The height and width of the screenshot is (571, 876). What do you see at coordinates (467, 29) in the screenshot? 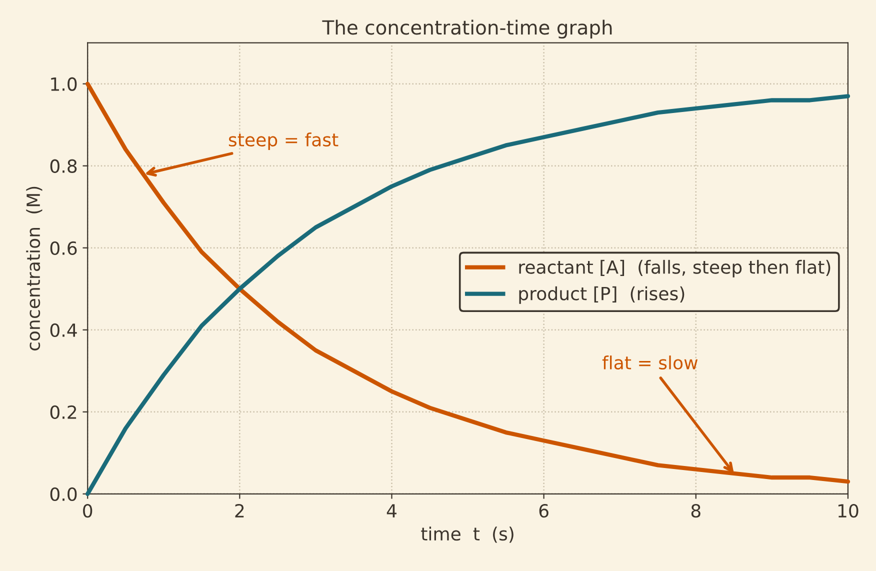
I see `chart-title: The concentration-time graph` at bounding box center [467, 29].